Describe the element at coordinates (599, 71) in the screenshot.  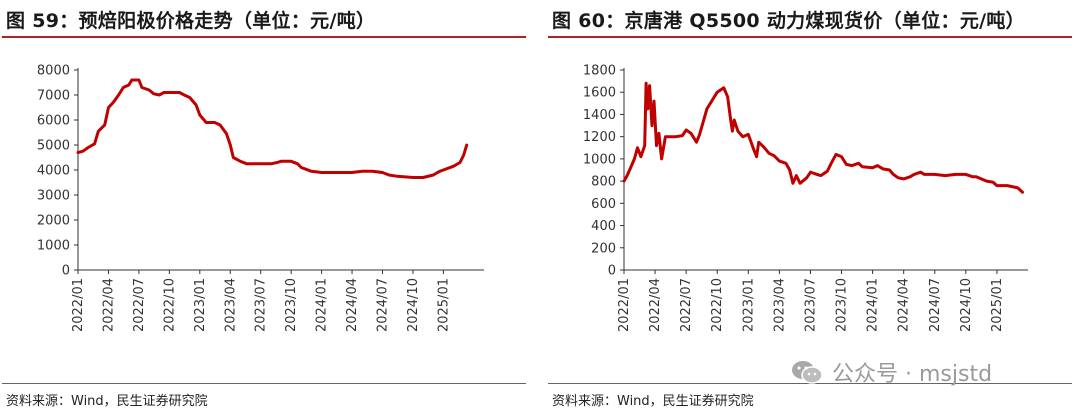
I see `y-tick-label: 1800` at that location.